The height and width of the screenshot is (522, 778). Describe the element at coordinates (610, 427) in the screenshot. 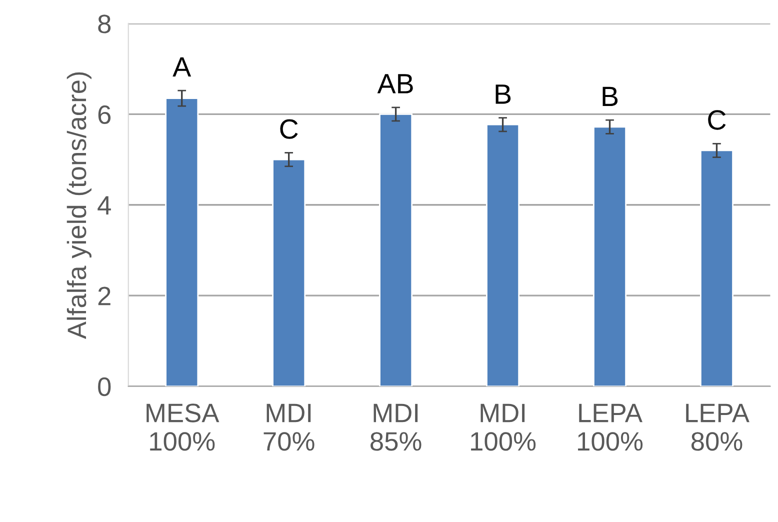

I see `x-tick-label: LEPA 100%` at that location.